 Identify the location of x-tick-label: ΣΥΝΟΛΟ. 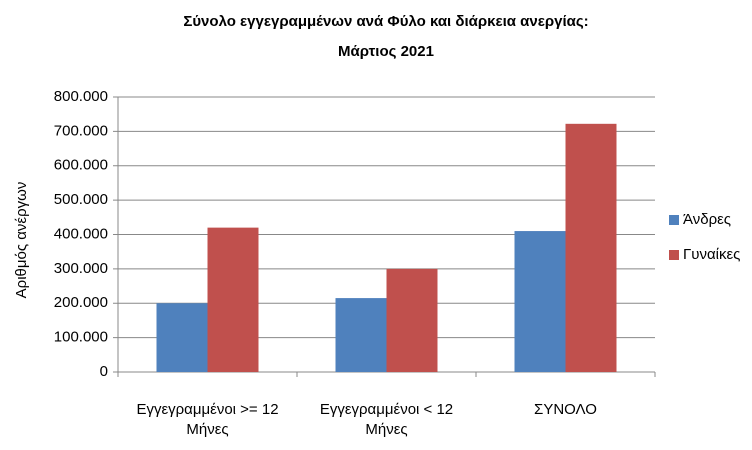
(565, 409).